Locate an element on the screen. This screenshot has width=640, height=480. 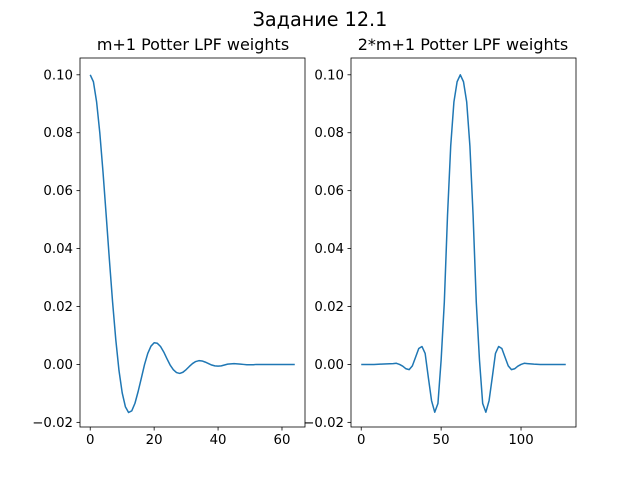
right-ytick-label: 0.08 is located at coordinates (329, 133).